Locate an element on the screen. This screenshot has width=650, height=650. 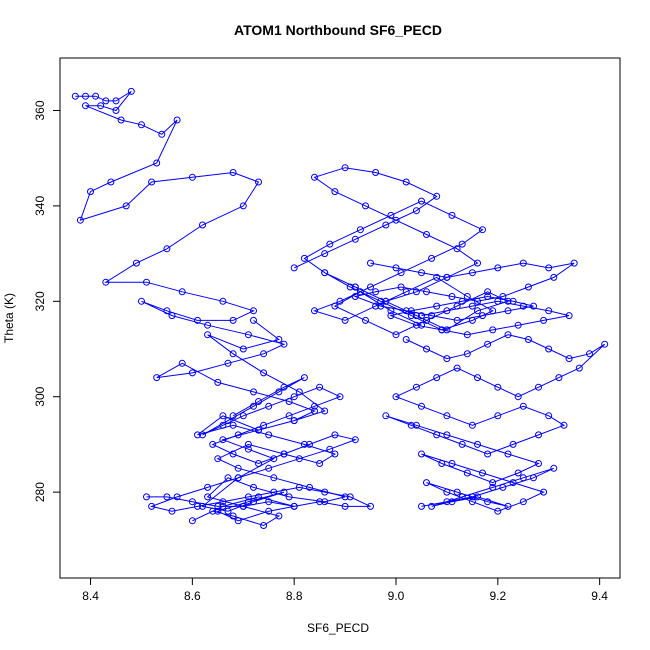
x-tick-label: 9.4 is located at coordinates (599, 596).